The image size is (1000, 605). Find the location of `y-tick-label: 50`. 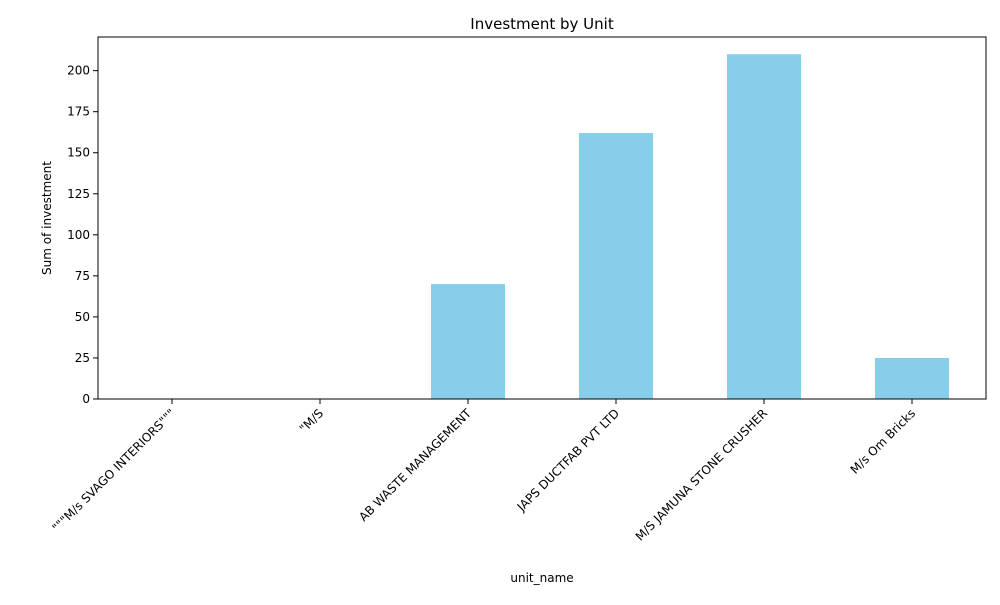

y-tick-label: 50 is located at coordinates (82, 317).